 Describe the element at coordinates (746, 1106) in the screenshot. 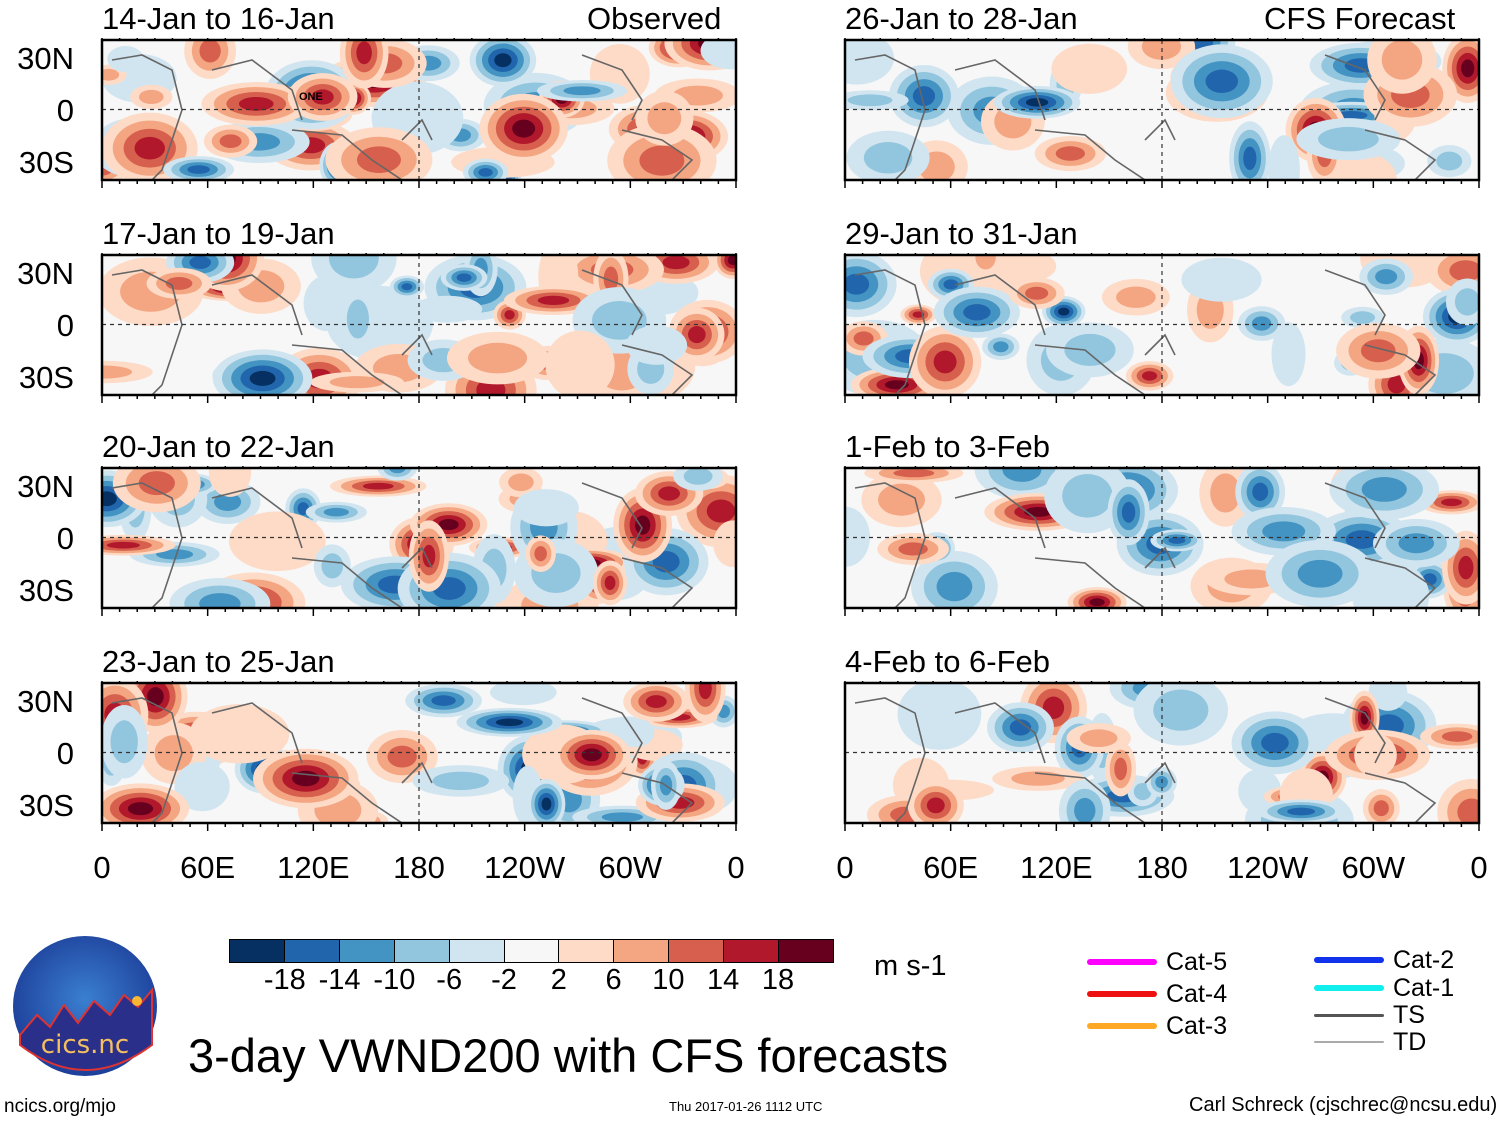

I see `footer-timestamp: Thu 2017-01-26 1112 UTC` at that location.